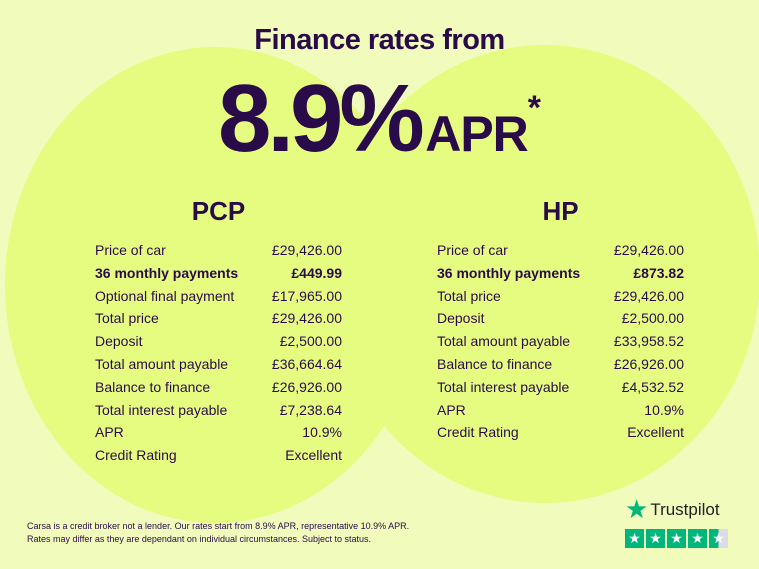 The width and height of the screenshot is (759, 569). Describe the element at coordinates (379, 40) in the screenshot. I see `headline: Finance rates from` at that location.